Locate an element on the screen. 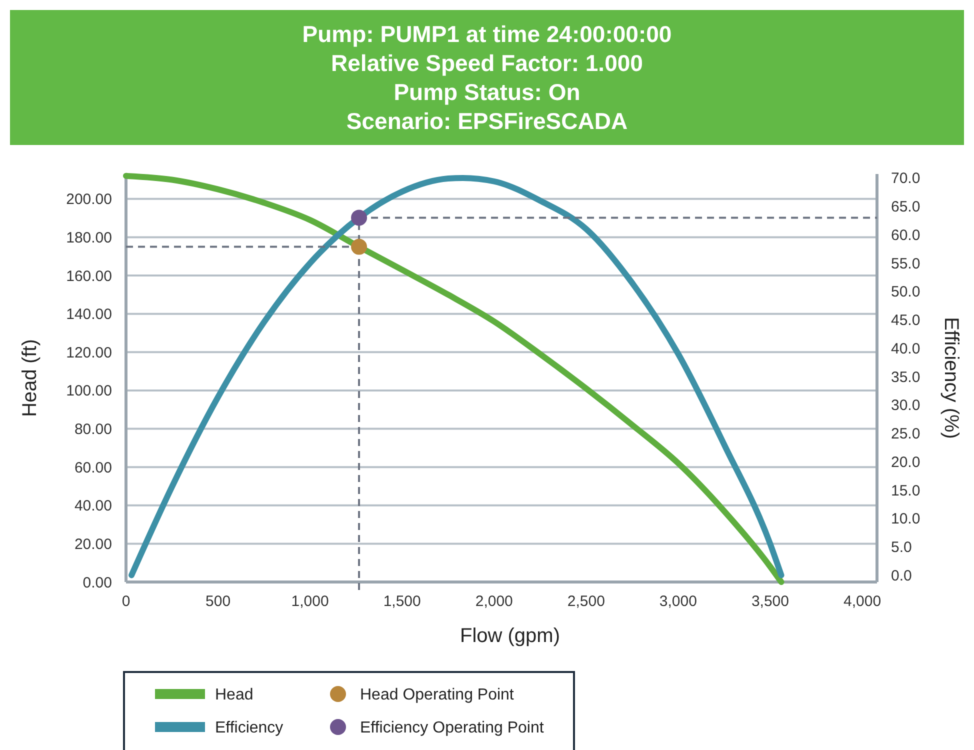  y-axis-title: Head (ft) is located at coordinates (30, 378).